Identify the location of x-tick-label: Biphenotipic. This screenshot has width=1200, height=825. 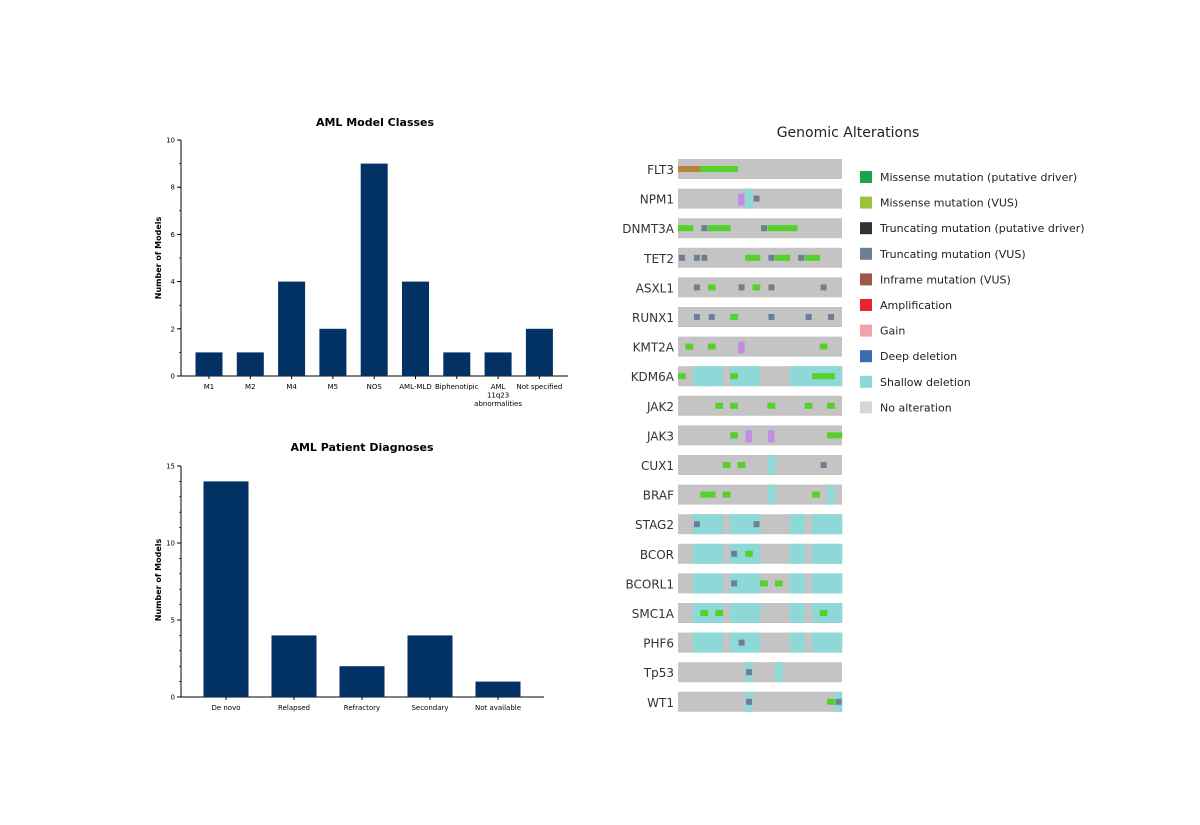
(457, 387).